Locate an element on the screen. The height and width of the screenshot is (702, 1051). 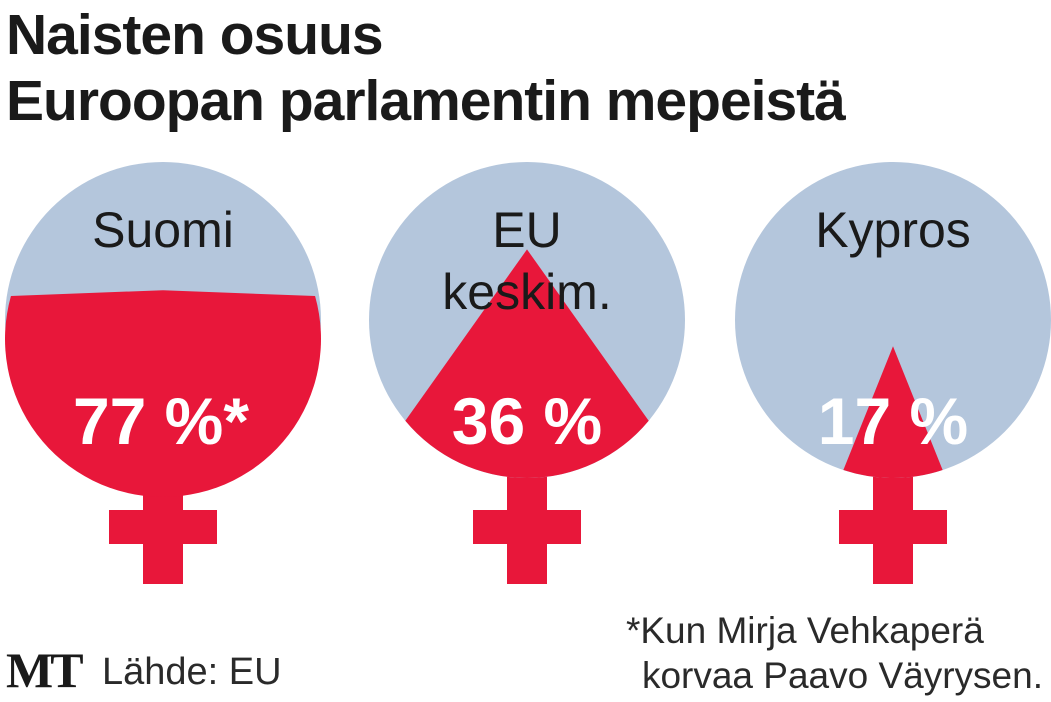
value-label: 77 %* is located at coordinates (161, 421).